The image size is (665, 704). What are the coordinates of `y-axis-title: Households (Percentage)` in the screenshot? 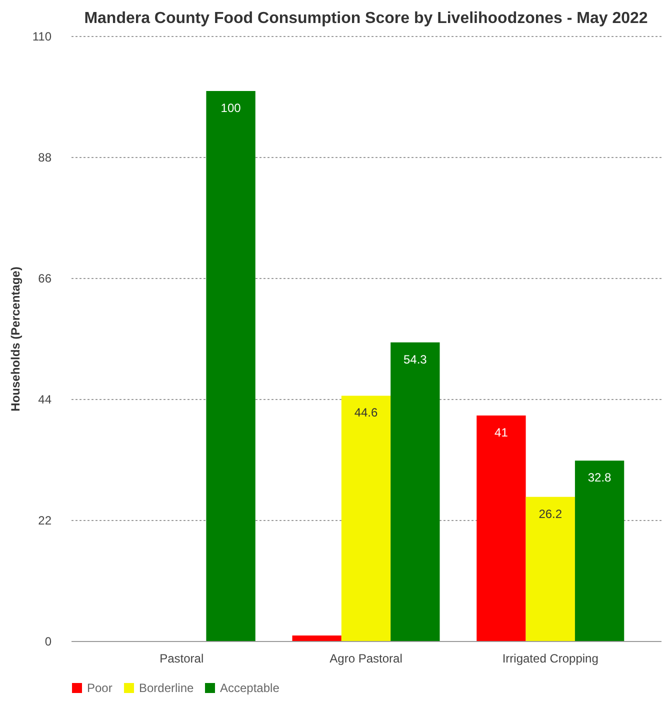 It's located at (15, 339).